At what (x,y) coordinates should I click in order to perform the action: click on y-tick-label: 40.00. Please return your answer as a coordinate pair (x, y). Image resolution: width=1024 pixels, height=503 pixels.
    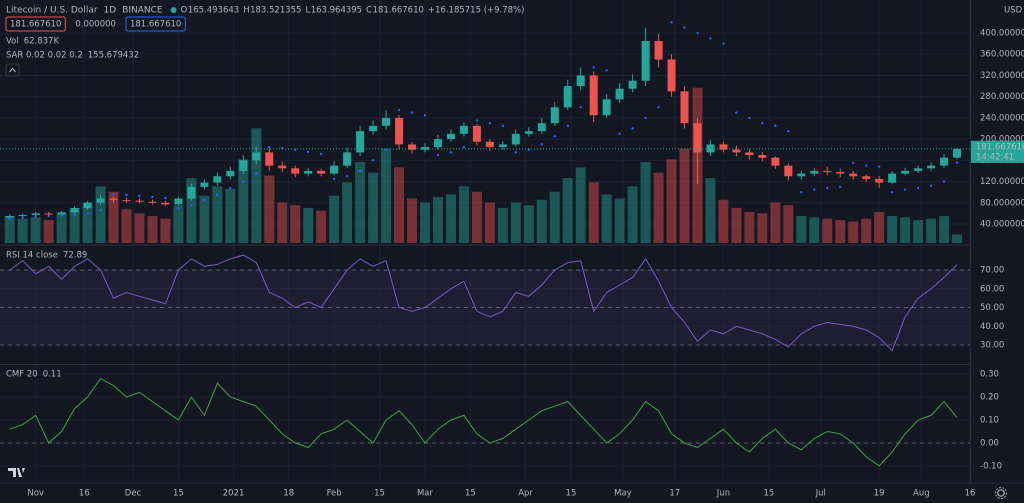
    Looking at the image, I should click on (992, 327).